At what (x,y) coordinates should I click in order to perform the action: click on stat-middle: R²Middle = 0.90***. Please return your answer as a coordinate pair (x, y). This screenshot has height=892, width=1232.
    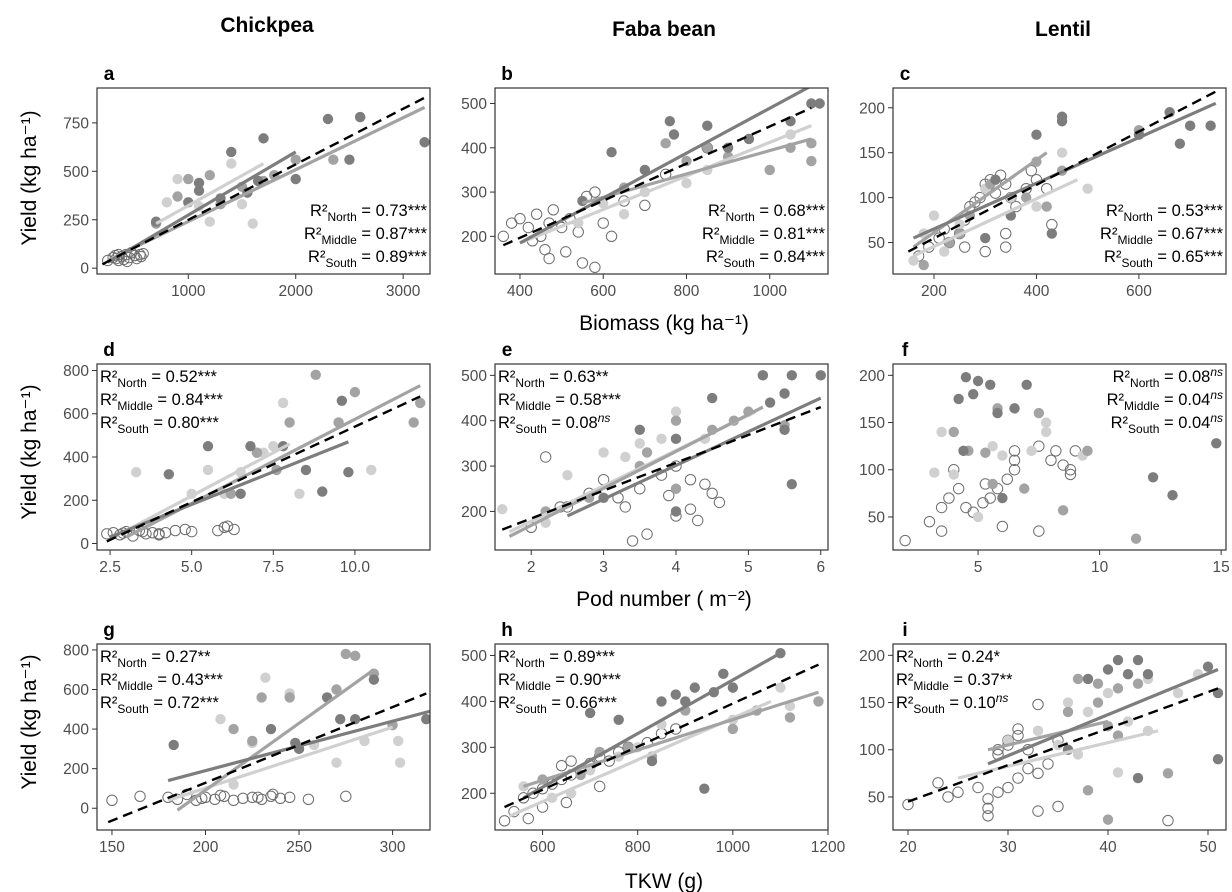
    Looking at the image, I should click on (560, 682).